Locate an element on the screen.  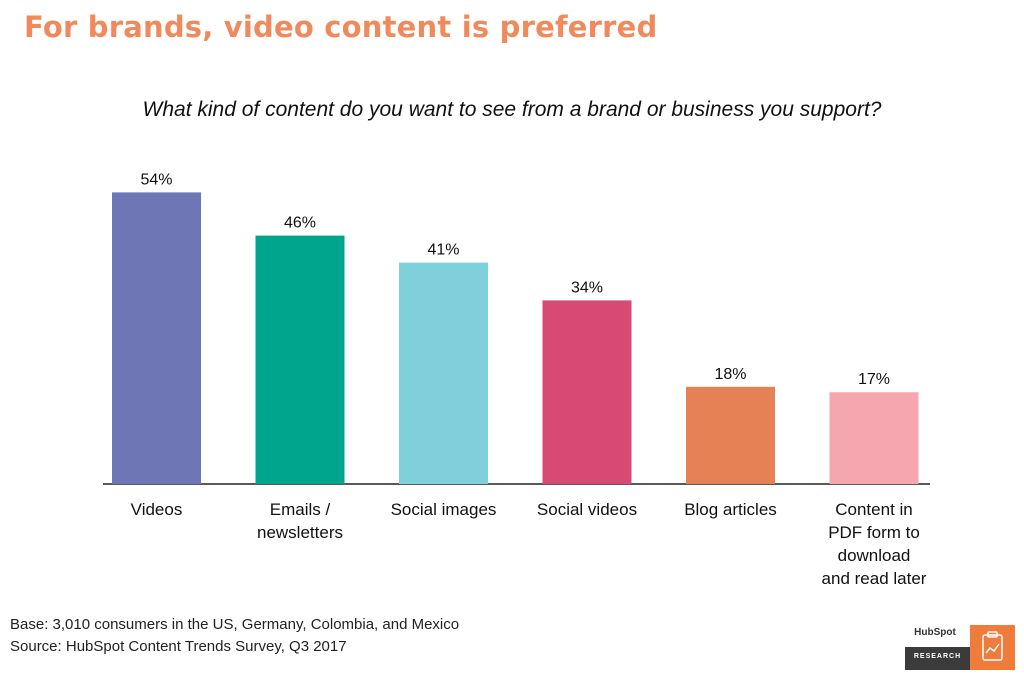
logo-label: RESEARCH is located at coordinates (937, 656).